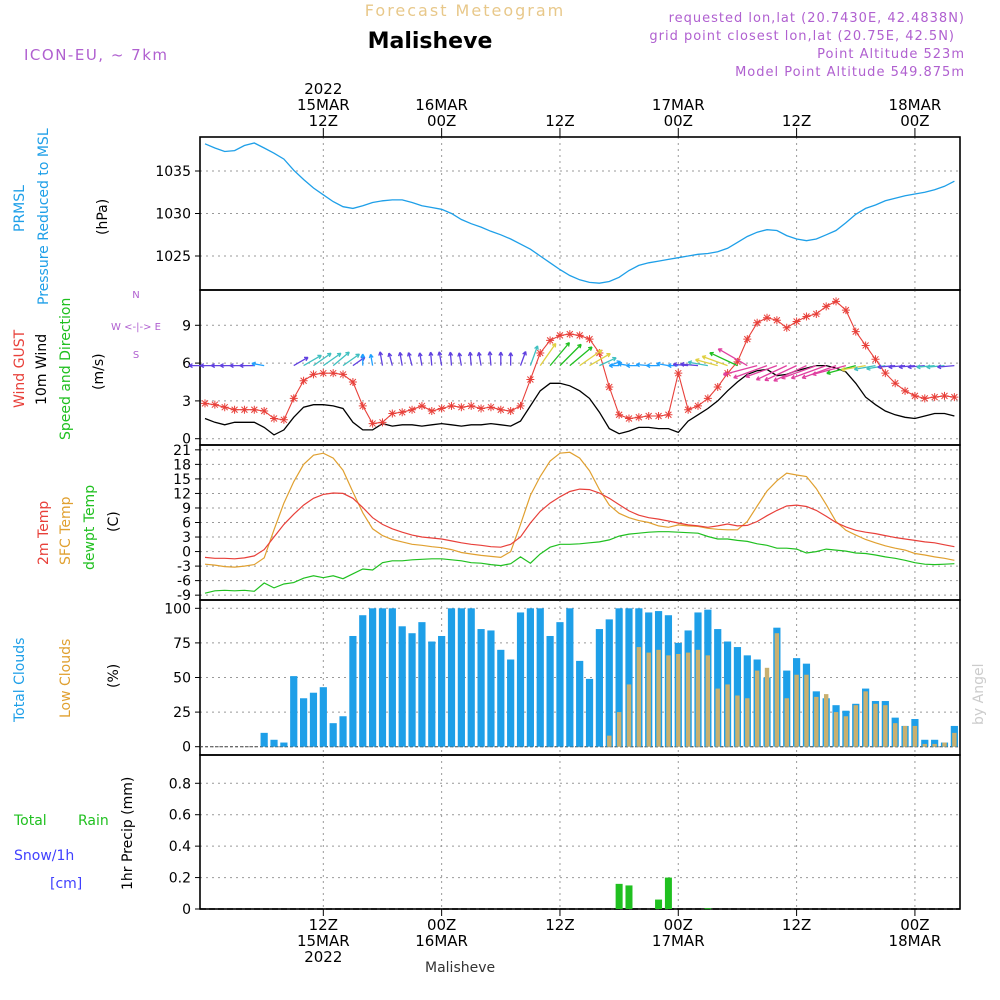  I want to click on precip-title-snow: Snow/1h, so click(44, 856).